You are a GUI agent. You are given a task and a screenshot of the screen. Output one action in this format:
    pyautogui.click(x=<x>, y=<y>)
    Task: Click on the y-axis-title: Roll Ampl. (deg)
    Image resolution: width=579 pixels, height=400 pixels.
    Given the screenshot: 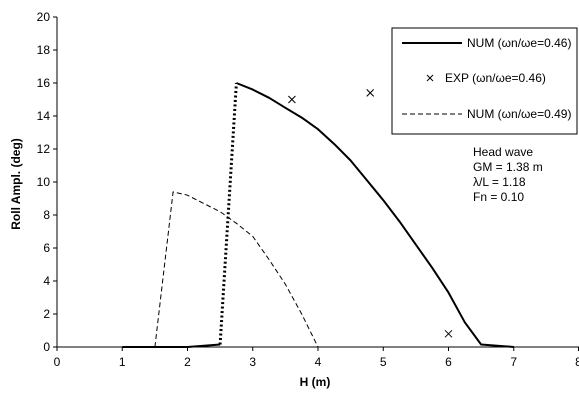 What is the action you would take?
    pyautogui.click(x=16, y=184)
    